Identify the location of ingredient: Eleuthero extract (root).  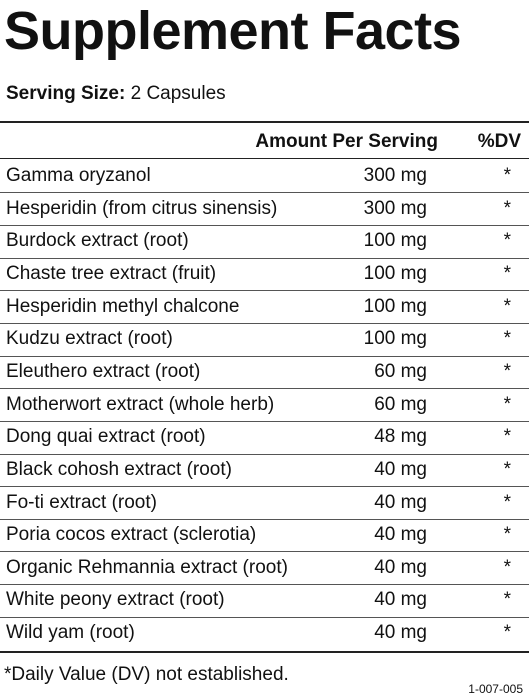
(103, 371).